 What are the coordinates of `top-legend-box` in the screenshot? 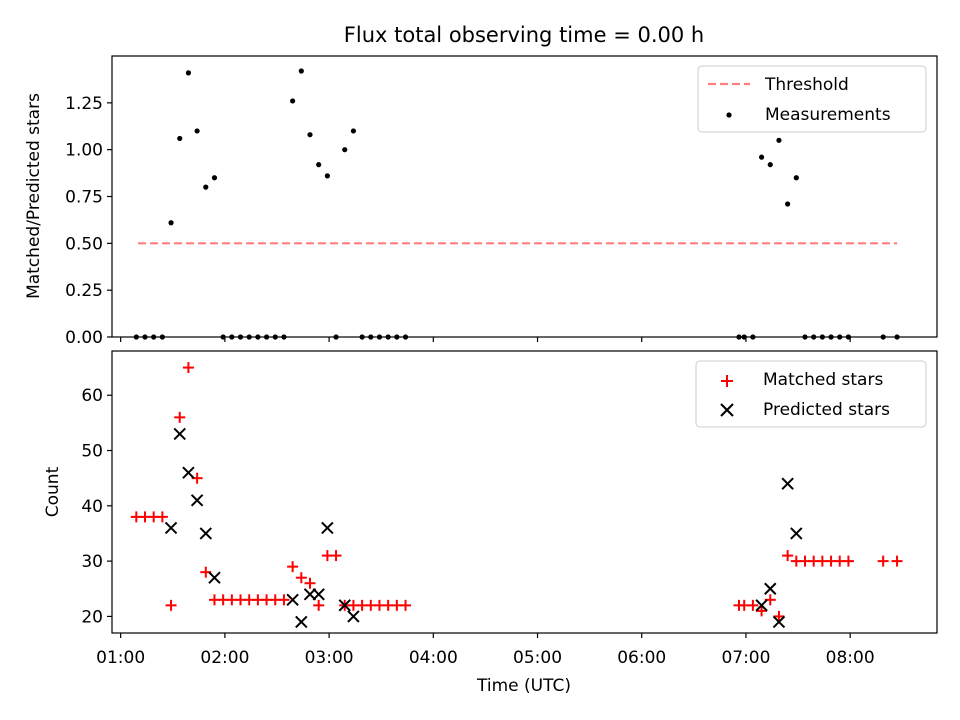 It's located at (812, 99).